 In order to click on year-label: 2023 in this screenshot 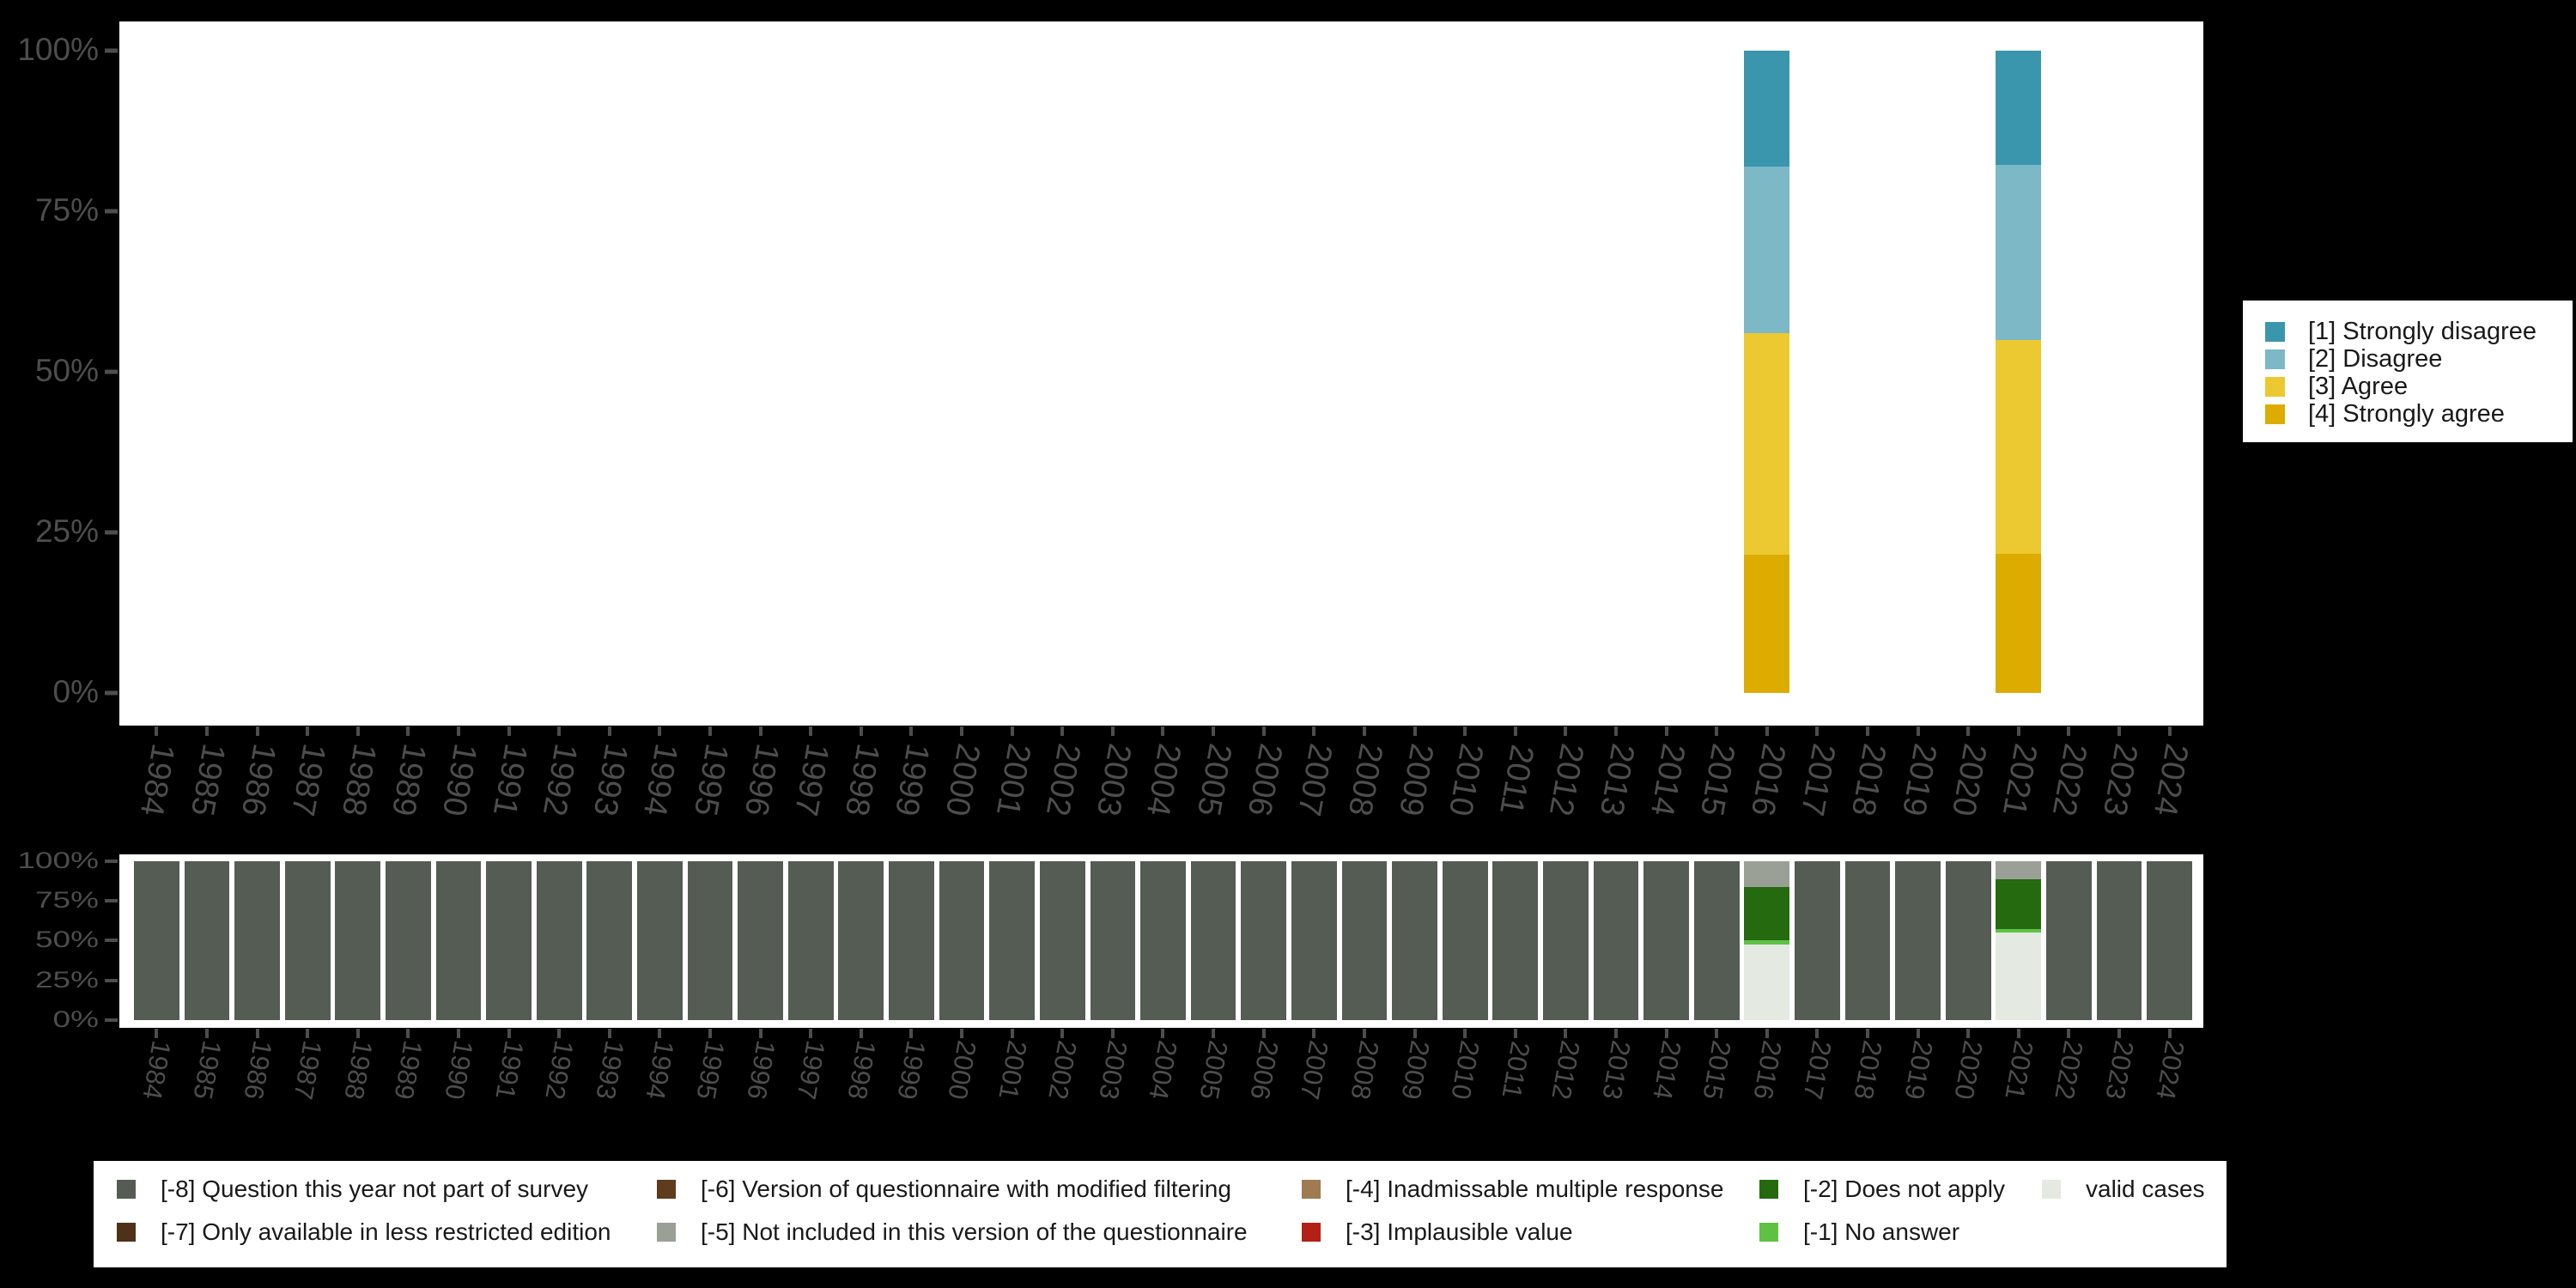, I will do `click(2119, 1071)`.